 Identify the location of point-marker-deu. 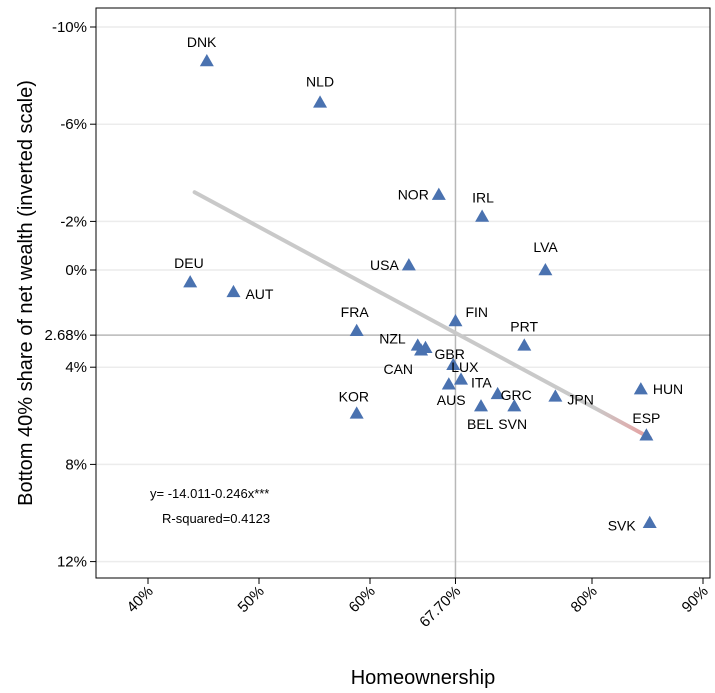
(190, 281).